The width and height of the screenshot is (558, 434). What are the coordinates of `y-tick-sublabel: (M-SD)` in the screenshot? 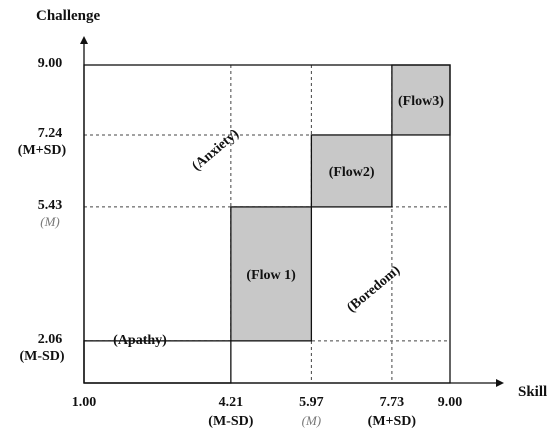 It's located at (41, 356).